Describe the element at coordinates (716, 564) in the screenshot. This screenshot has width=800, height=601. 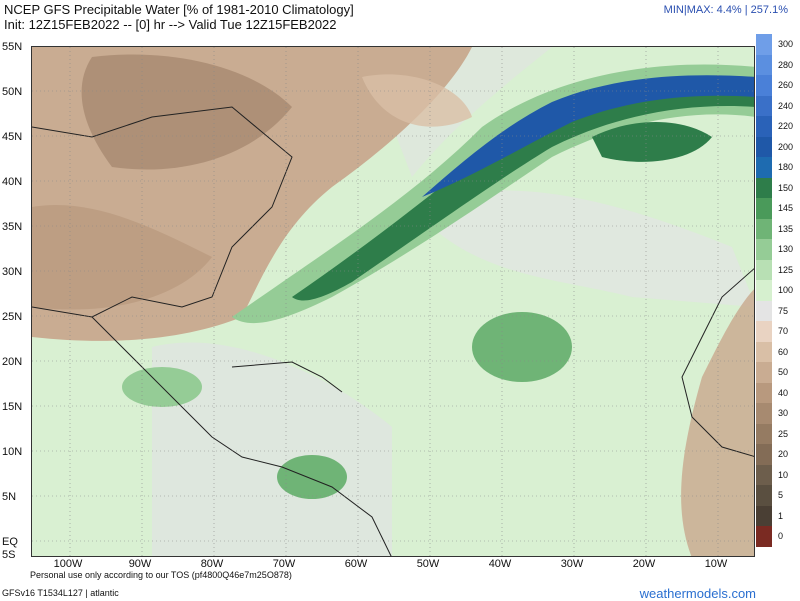
I see `lon-label: 10W` at that location.